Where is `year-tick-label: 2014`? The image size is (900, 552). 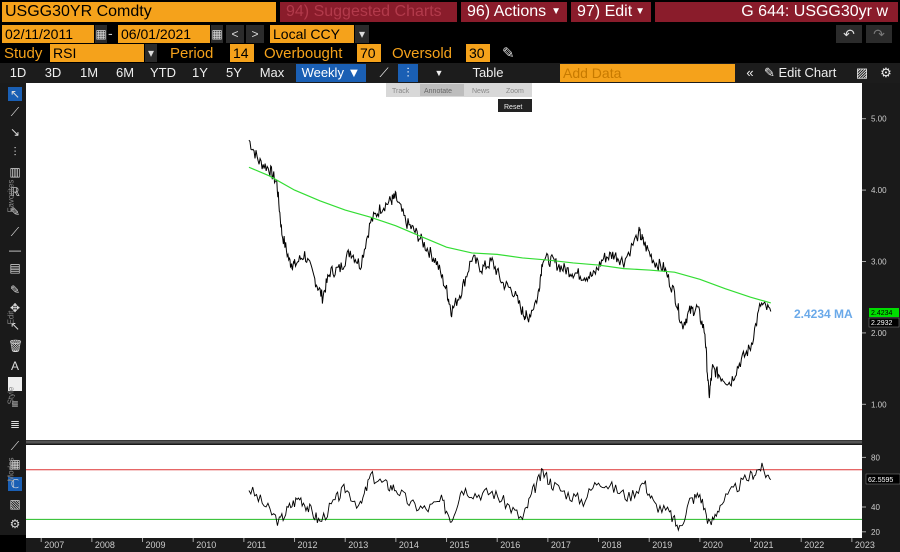 year-tick-label: 2014 is located at coordinates (409, 545).